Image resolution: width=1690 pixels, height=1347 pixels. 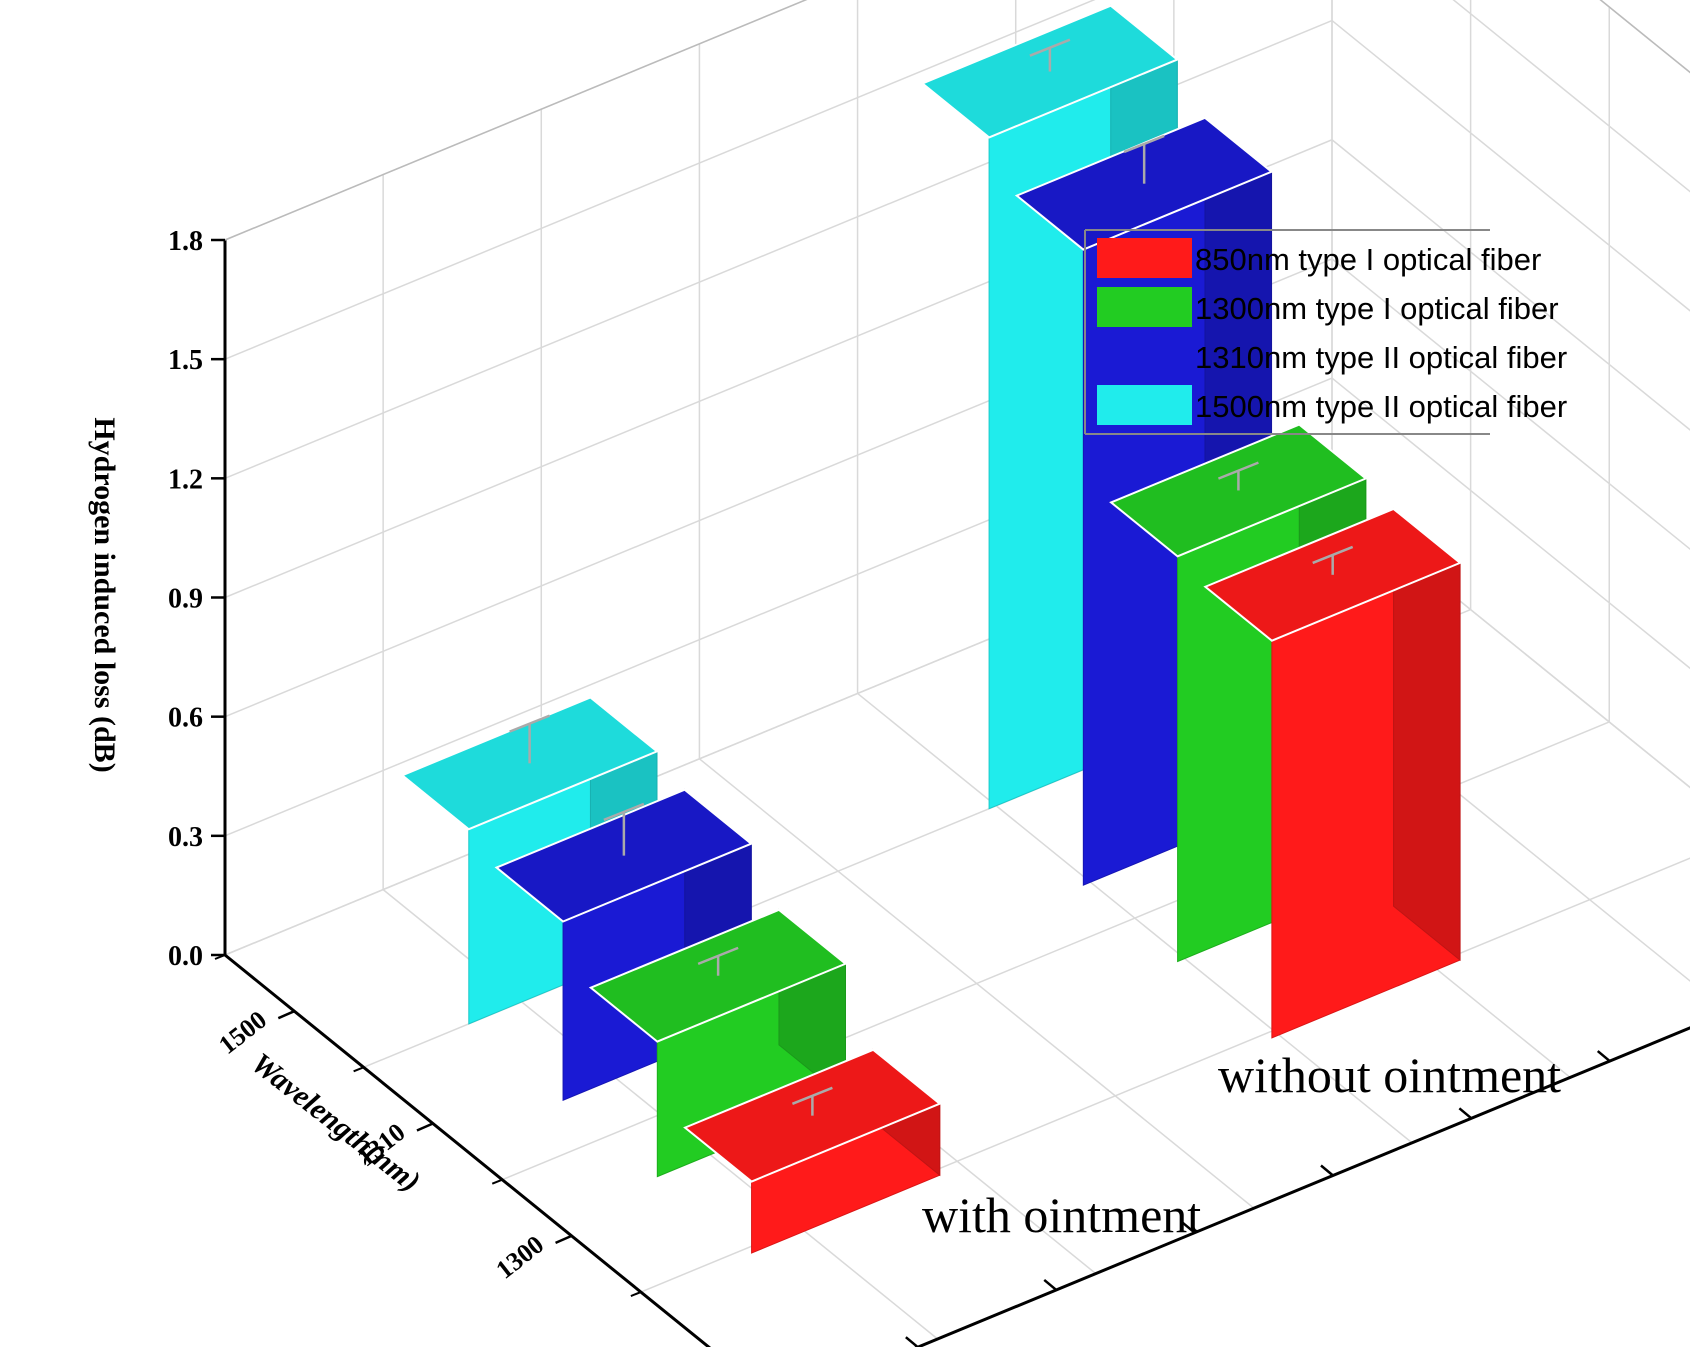 I want to click on x-axis-title: Wavelength(nm), so click(x=335, y=1123).